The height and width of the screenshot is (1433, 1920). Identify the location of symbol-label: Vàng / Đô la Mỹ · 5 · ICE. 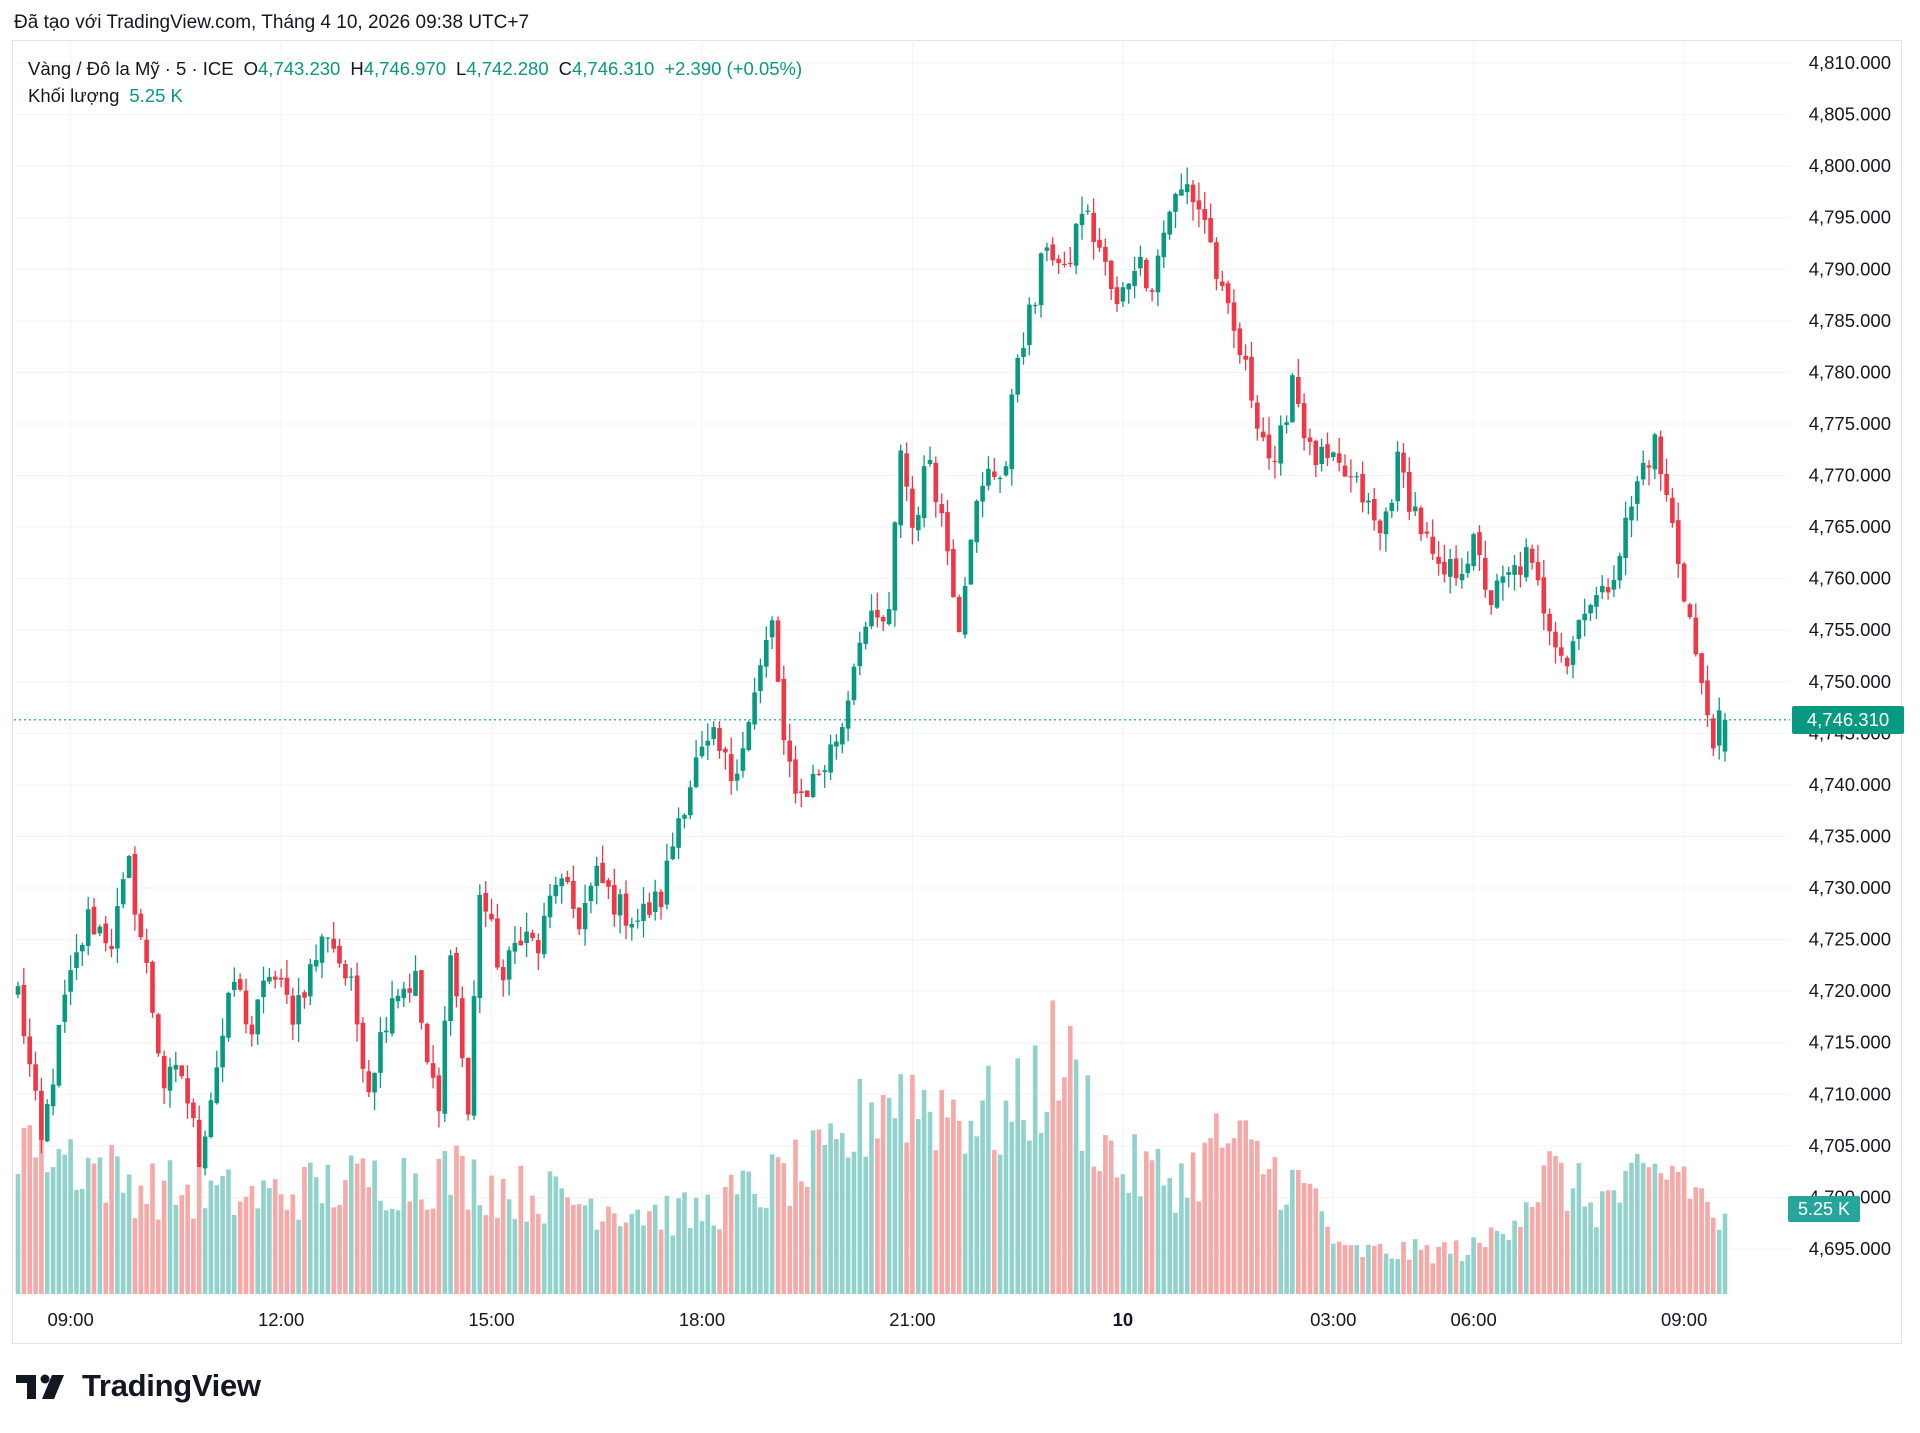
(131, 68).